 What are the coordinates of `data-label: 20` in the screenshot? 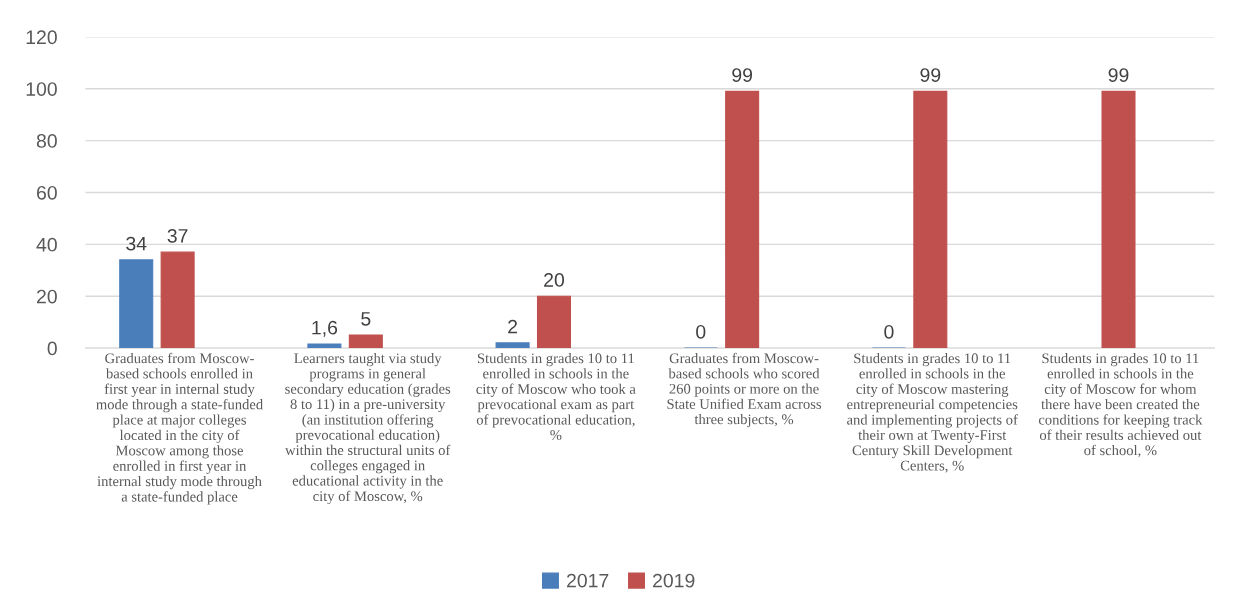 It's located at (554, 280).